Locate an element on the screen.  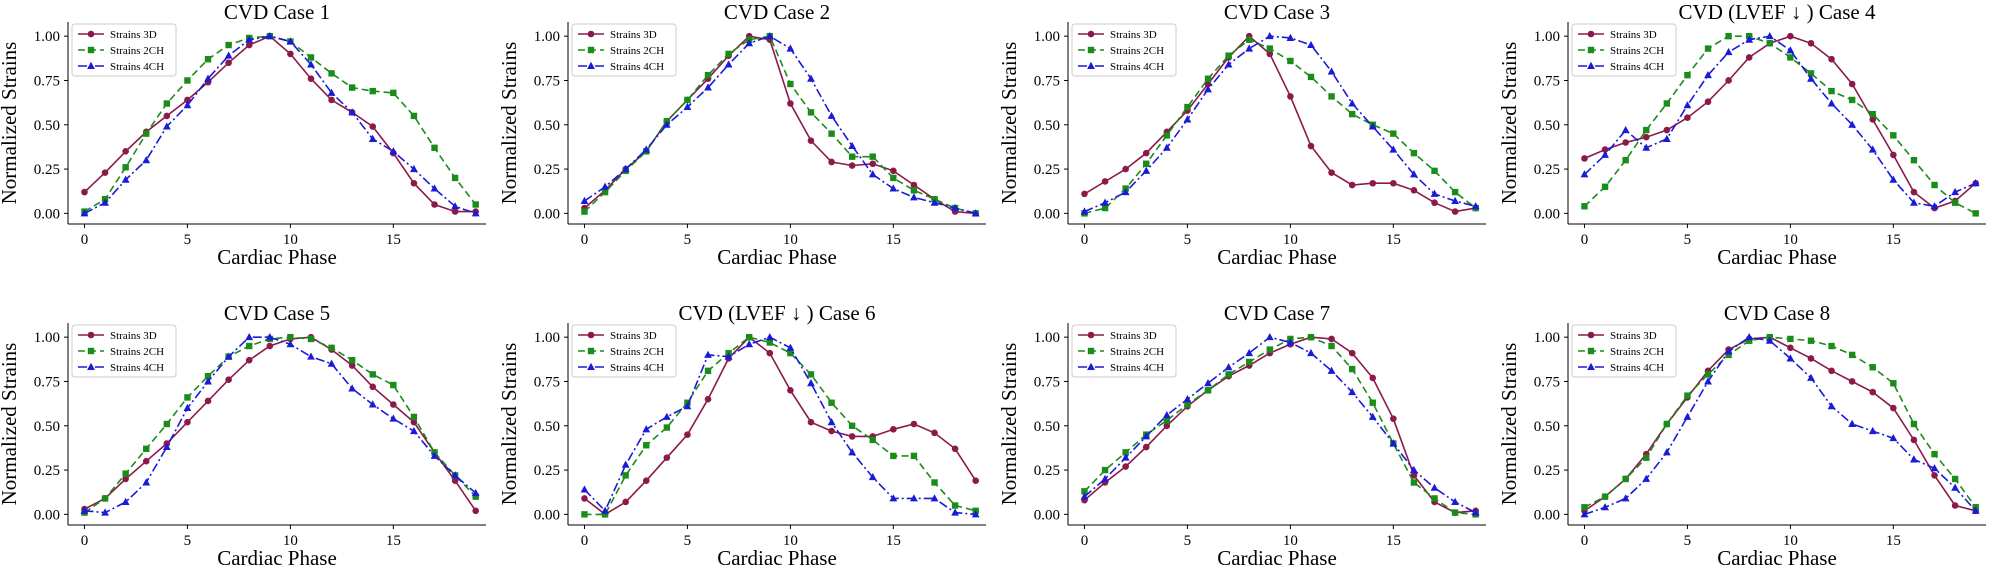
x-axis-label: Cardiac Phase is located at coordinates (777, 257).